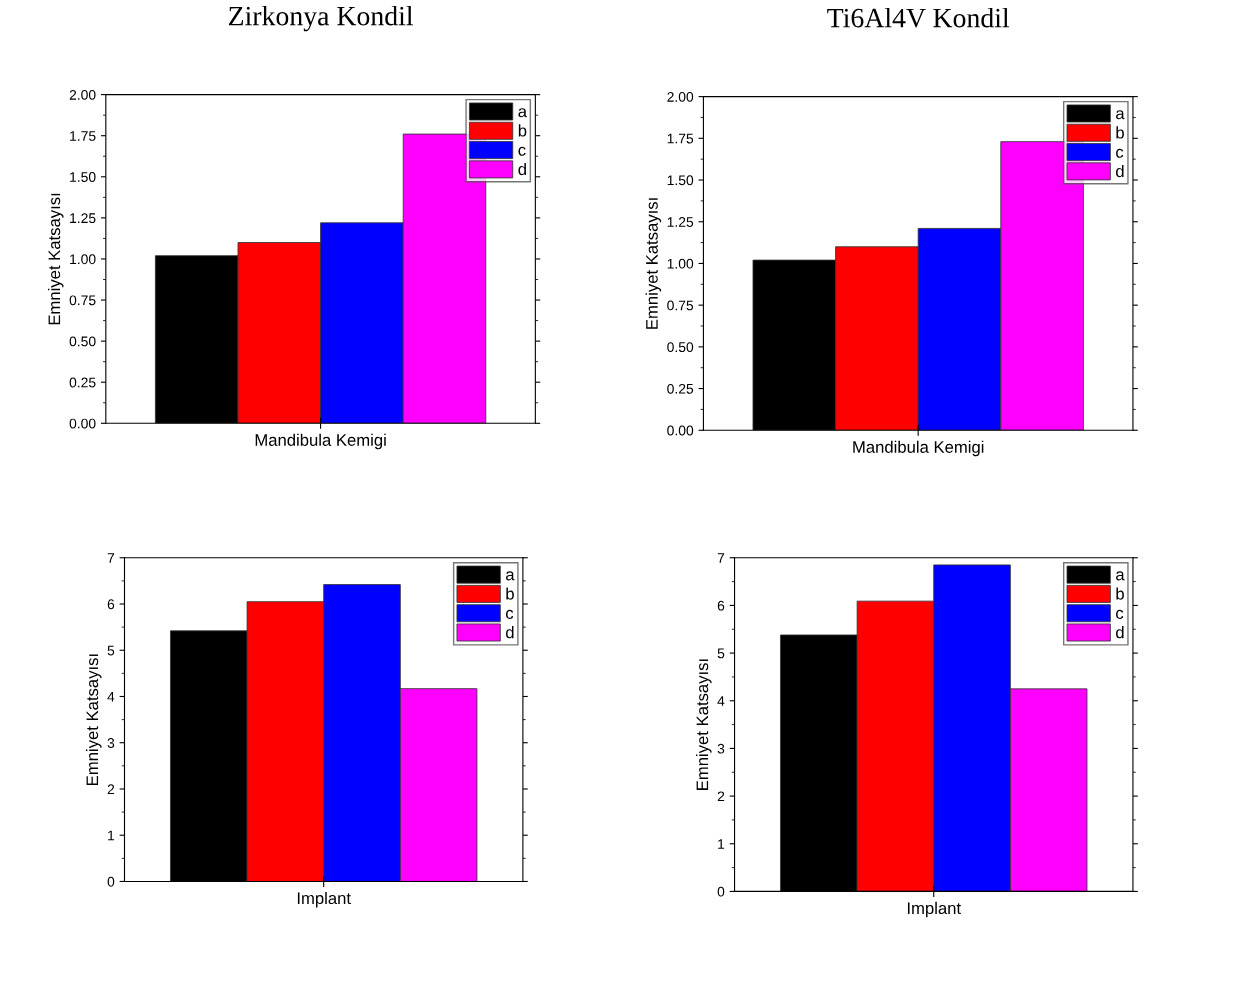  What do you see at coordinates (320, 18) in the screenshot?
I see `chart-title: Zirkonya Kondil` at bounding box center [320, 18].